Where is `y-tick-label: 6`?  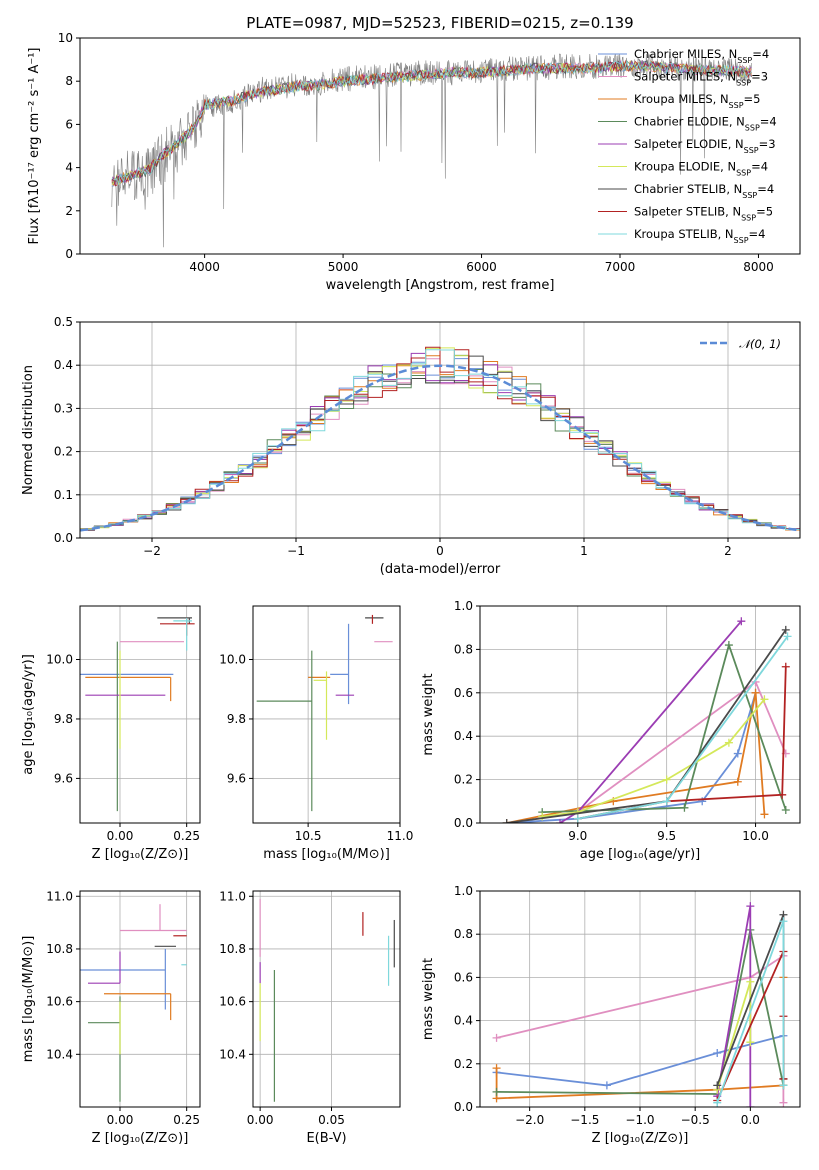
y-tick-label: 6 is located at coordinates (69, 124).